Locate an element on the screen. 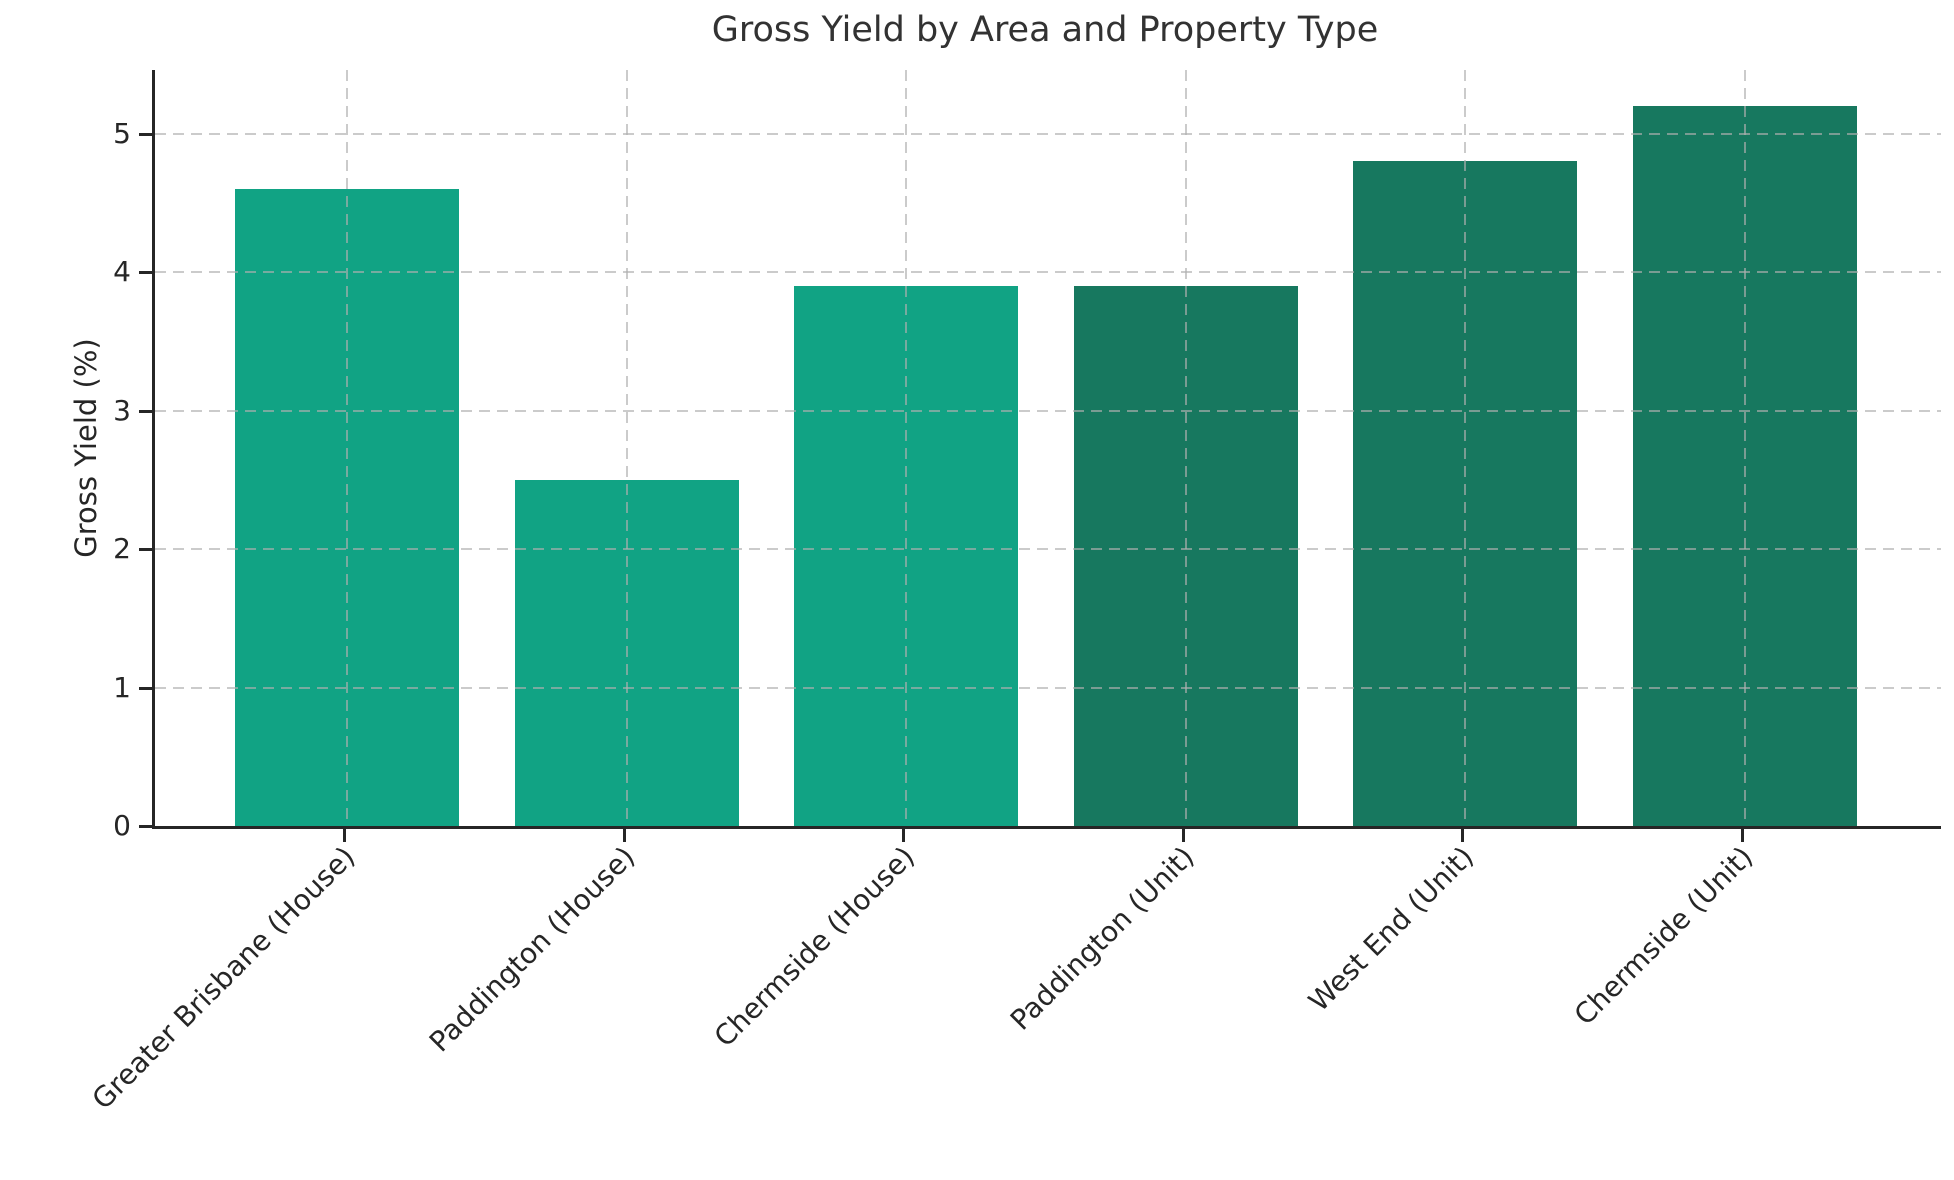  x-tick-label: Paddington (House) is located at coordinates (531, 949).